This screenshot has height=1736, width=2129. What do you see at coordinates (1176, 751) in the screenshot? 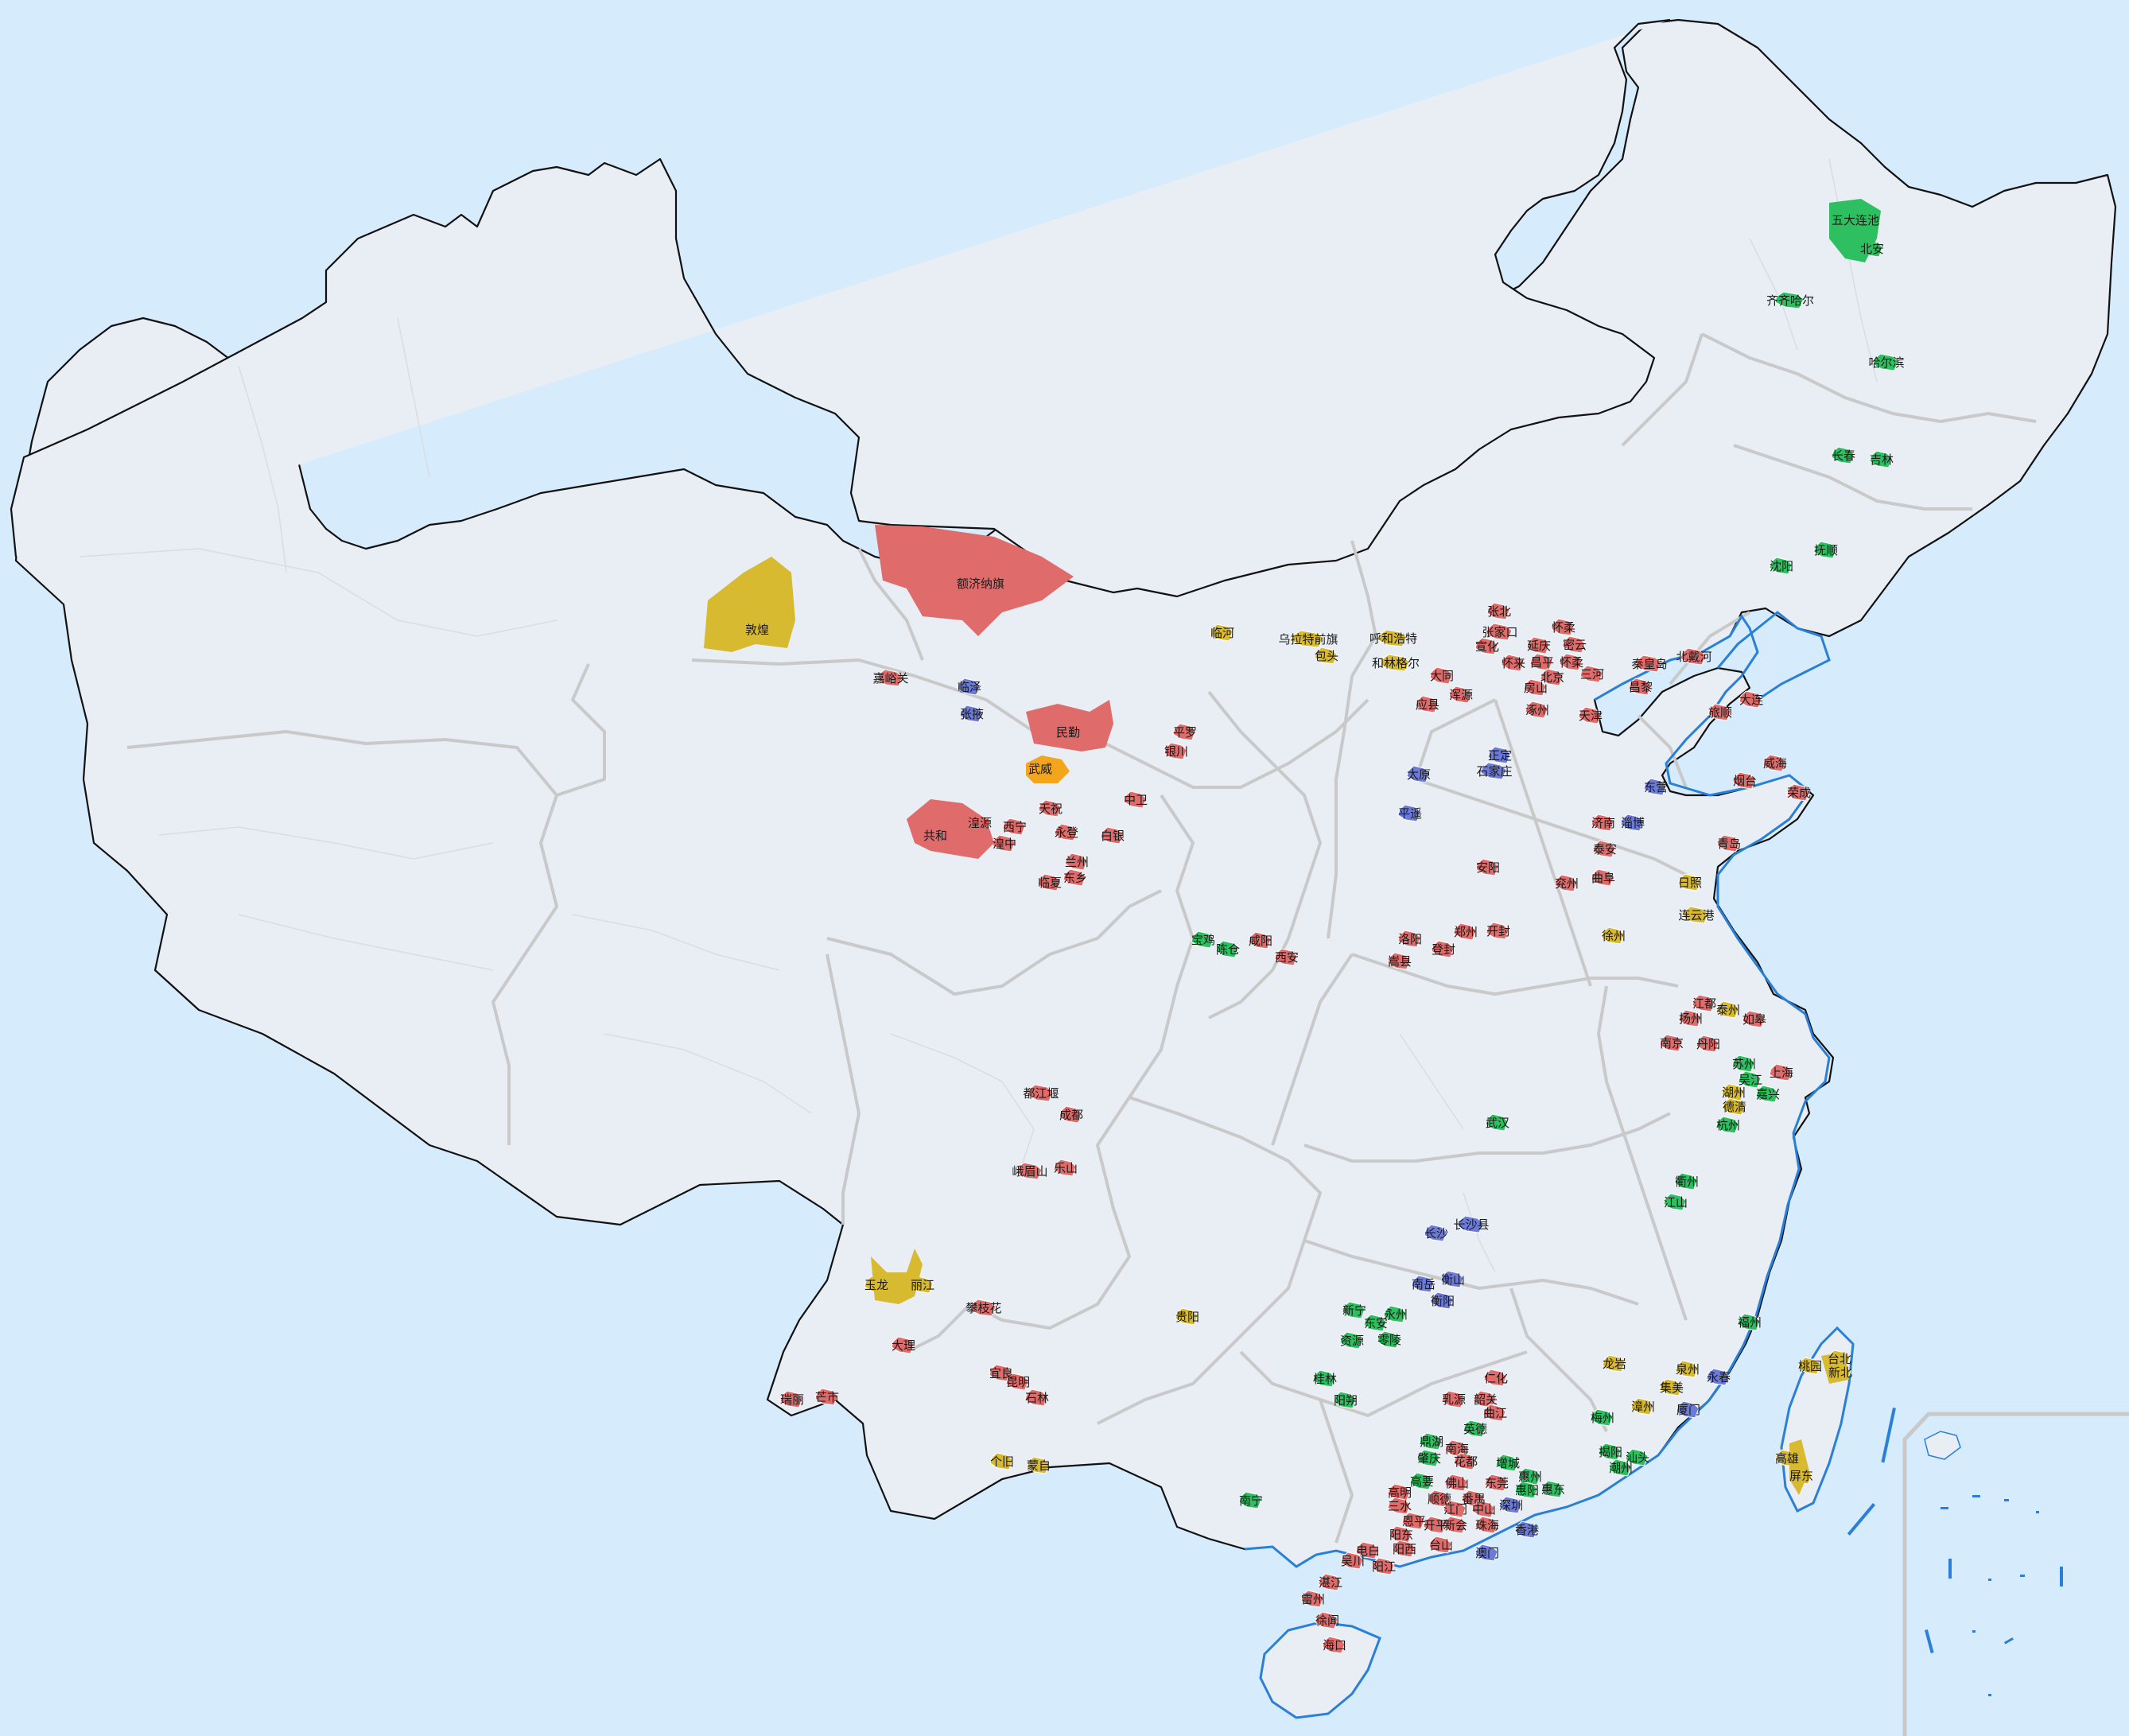
I see `place-label: 银川` at bounding box center [1176, 751].